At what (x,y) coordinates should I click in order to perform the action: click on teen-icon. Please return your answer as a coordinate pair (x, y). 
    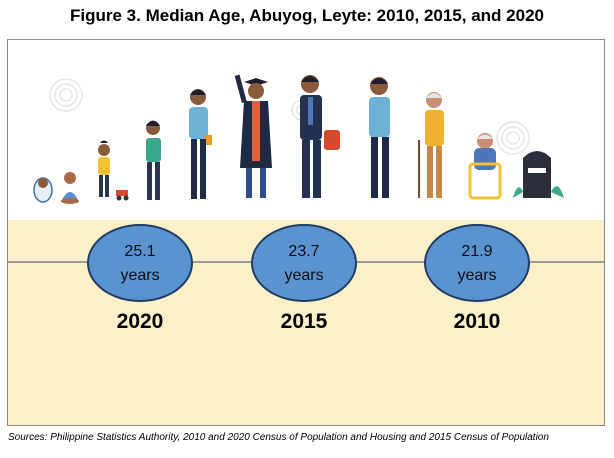
    Looking at the image, I should click on (200, 144).